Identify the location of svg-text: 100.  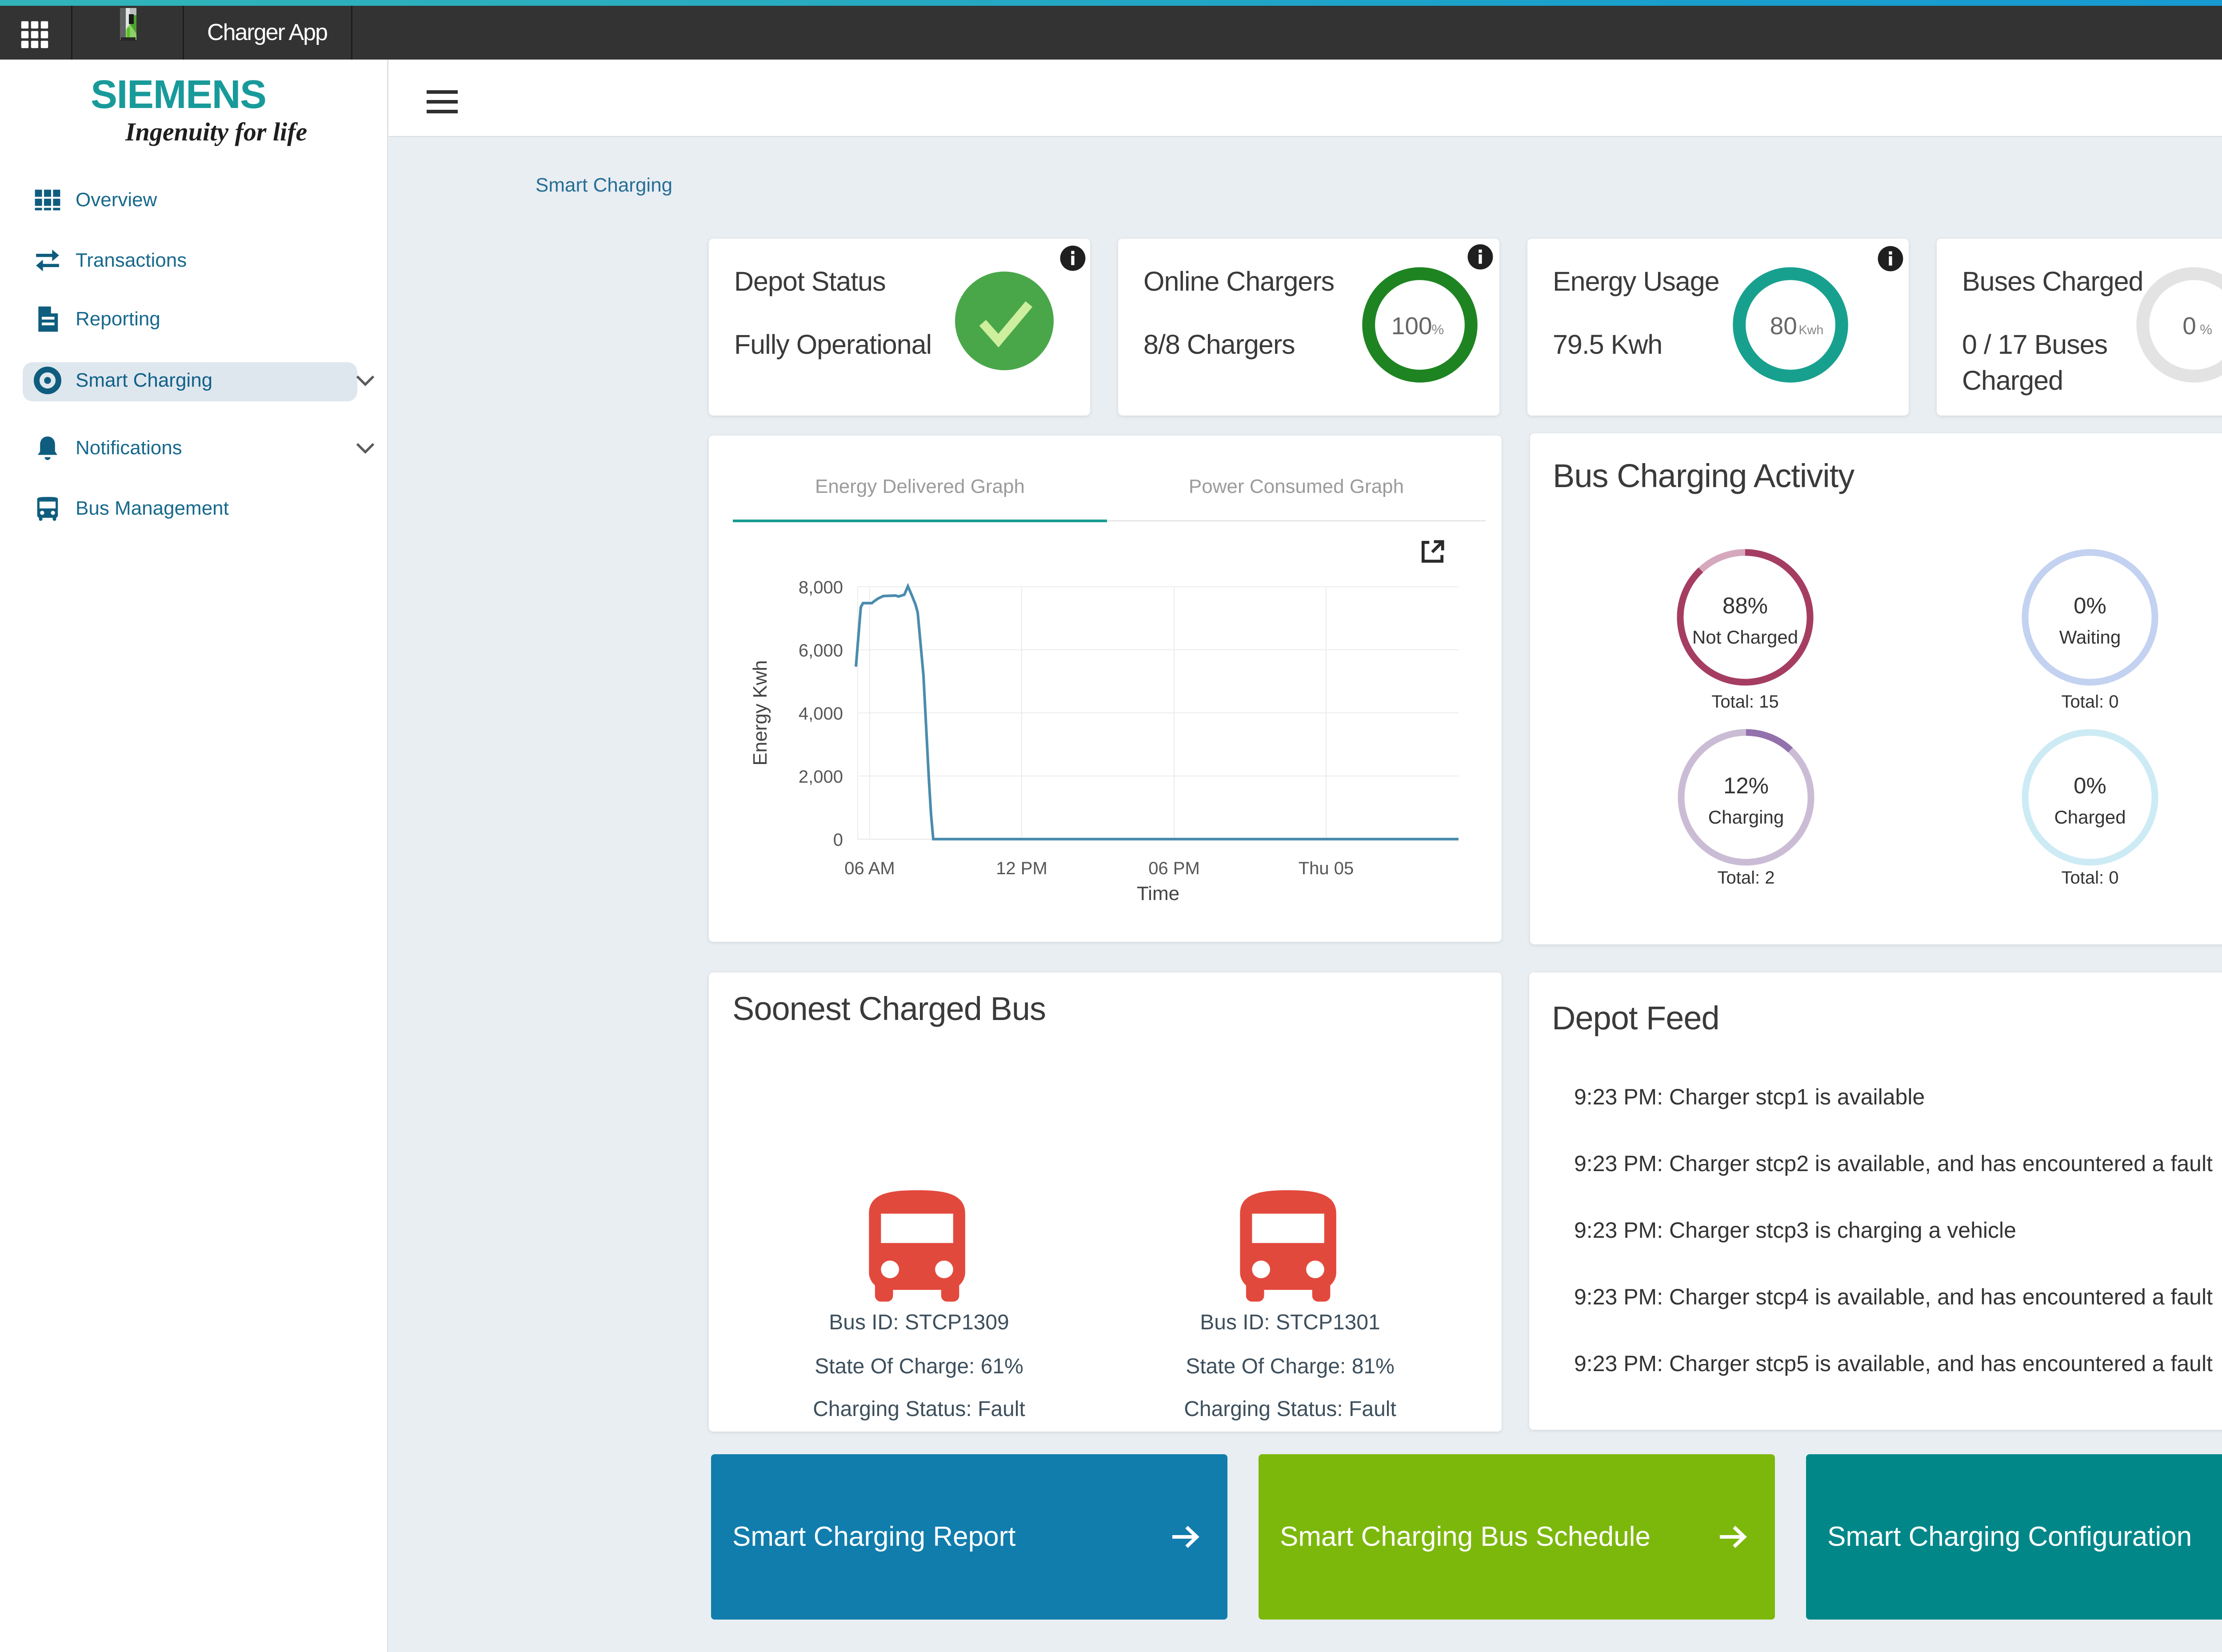
(1411, 326).